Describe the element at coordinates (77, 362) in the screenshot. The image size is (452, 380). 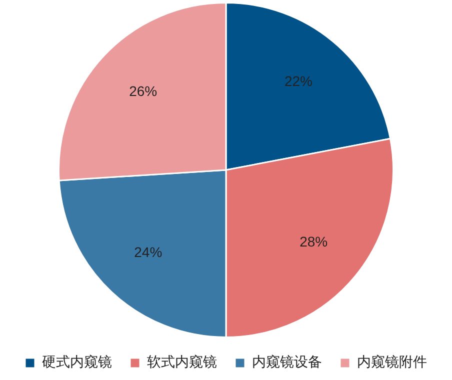
I see `legend-label: 硬式内窥镜` at that location.